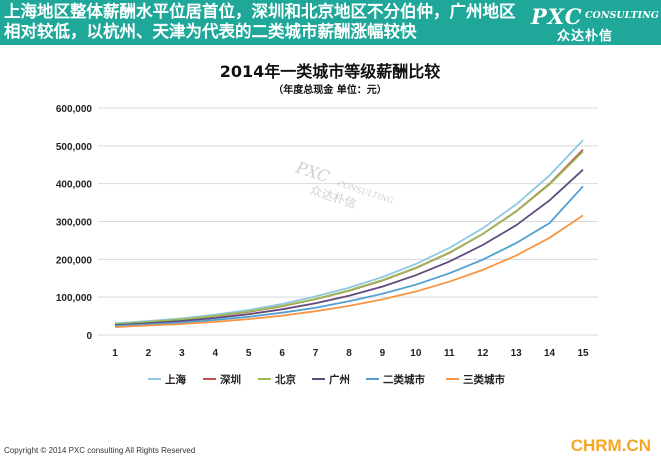  I want to click on legend-label: 北京, so click(285, 379).